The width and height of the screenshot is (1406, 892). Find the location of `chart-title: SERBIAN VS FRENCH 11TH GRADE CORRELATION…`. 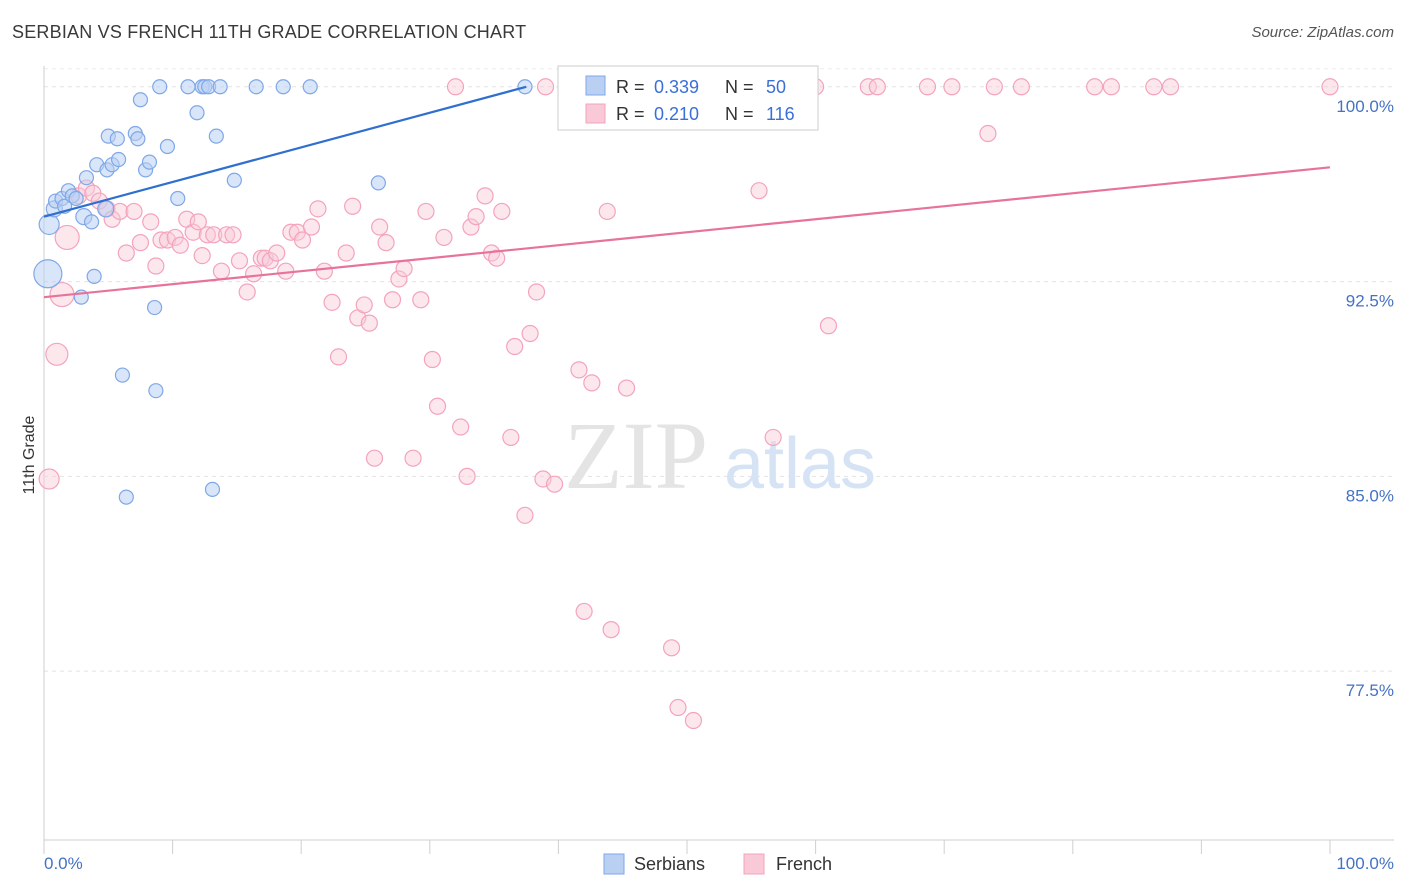

chart-title: SERBIAN VS FRENCH 11TH GRADE CORRELATION… is located at coordinates (269, 32).